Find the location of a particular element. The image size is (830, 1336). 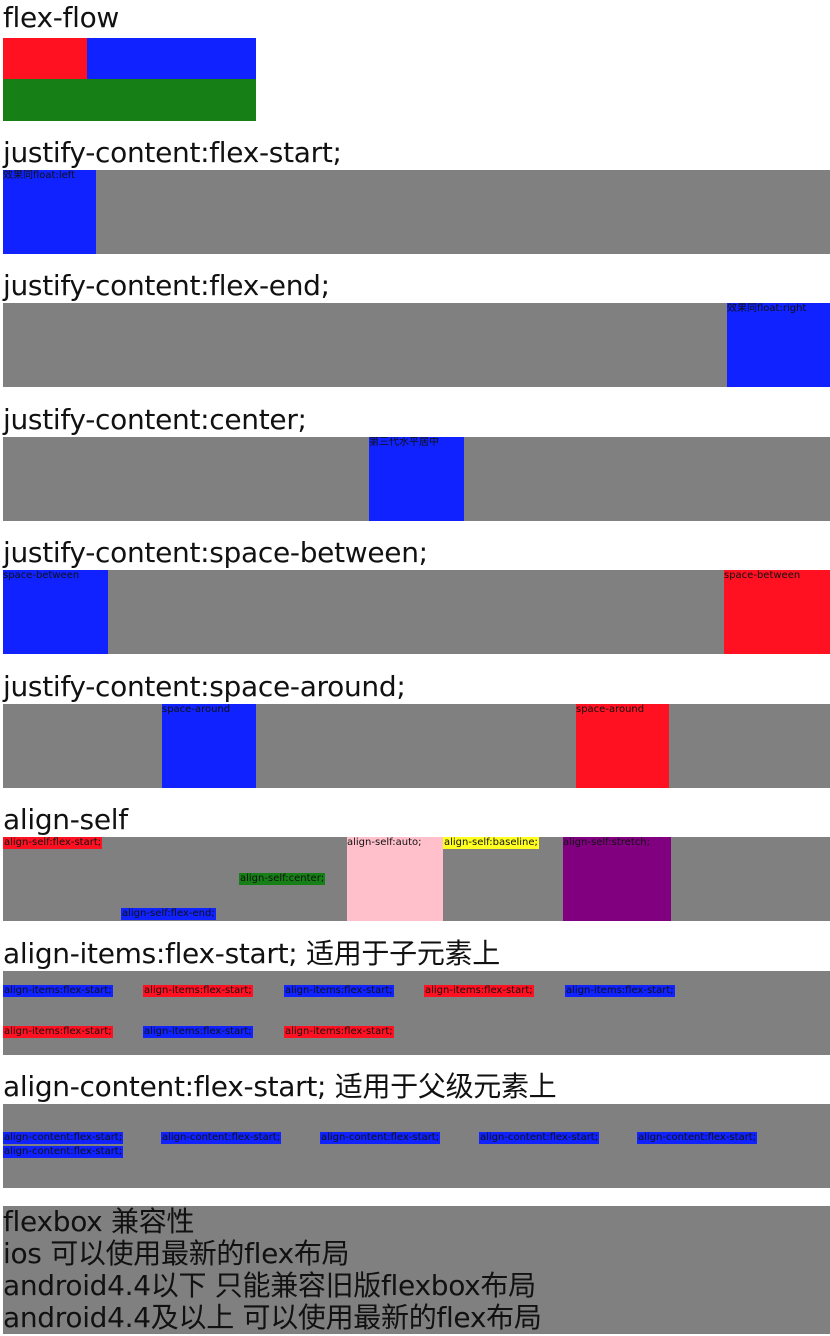

section-title-align-self: align-self is located at coordinates (65, 819).